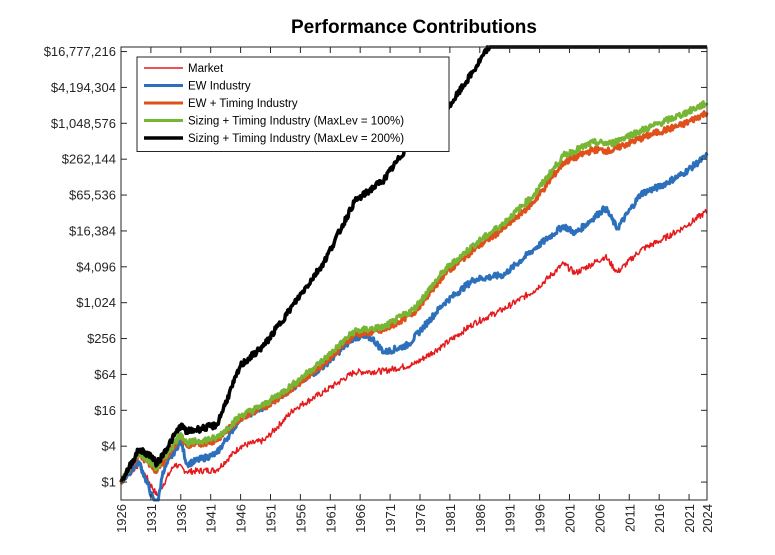  What do you see at coordinates (101, 338) in the screenshot?
I see `y-tick-label: $256` at bounding box center [101, 338].